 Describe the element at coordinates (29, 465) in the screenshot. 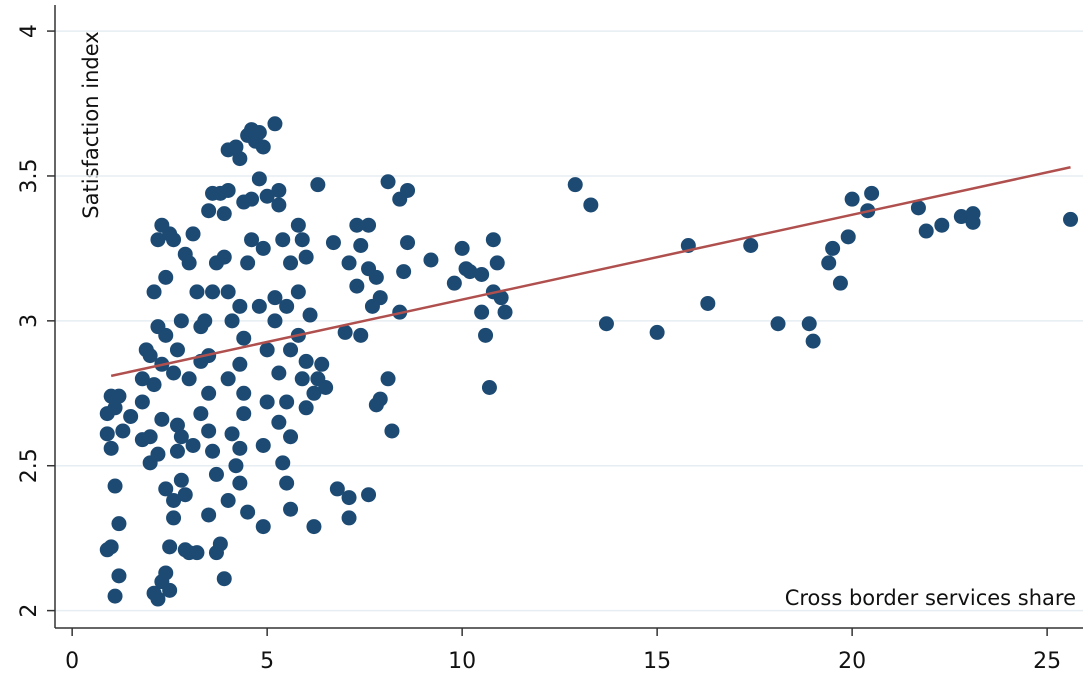

I see `y-tick-label: 2.5` at that location.